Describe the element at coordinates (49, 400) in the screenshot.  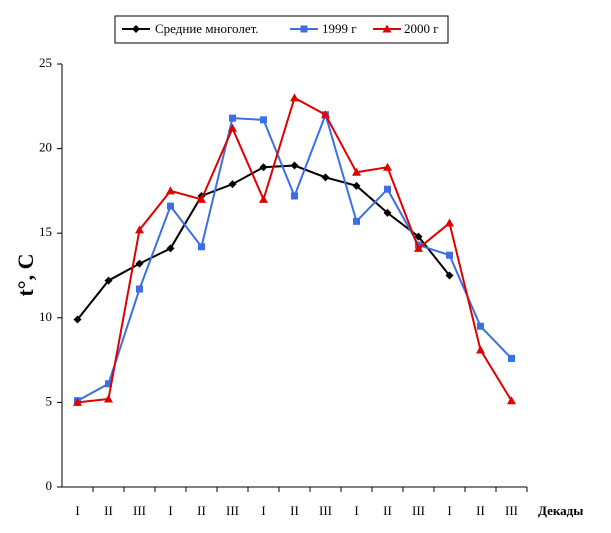
I see `y-tick-label: 5` at that location.